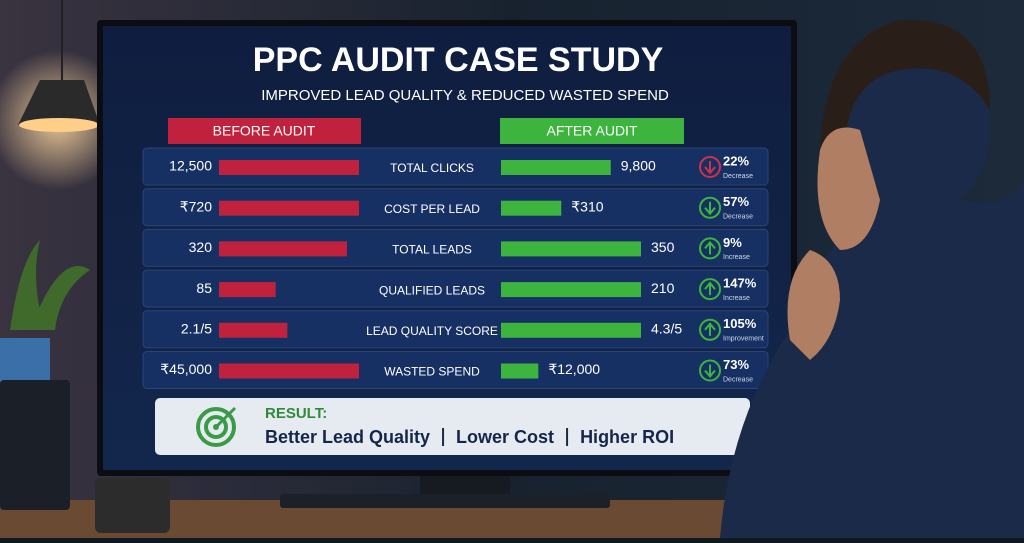  I want to click on change-label: 57%, so click(736, 201).